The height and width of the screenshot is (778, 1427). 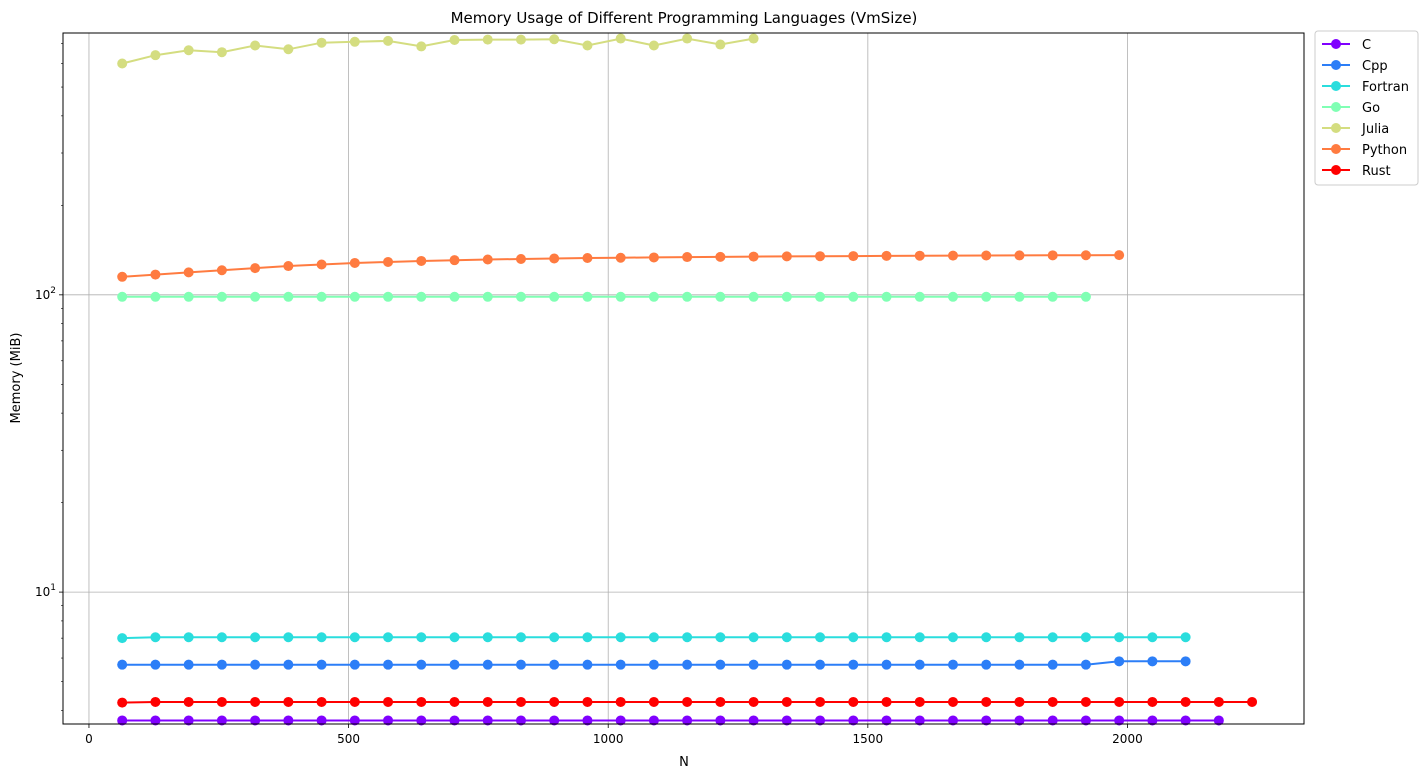 What do you see at coordinates (1375, 66) in the screenshot?
I see `legend-label: Cpp` at bounding box center [1375, 66].